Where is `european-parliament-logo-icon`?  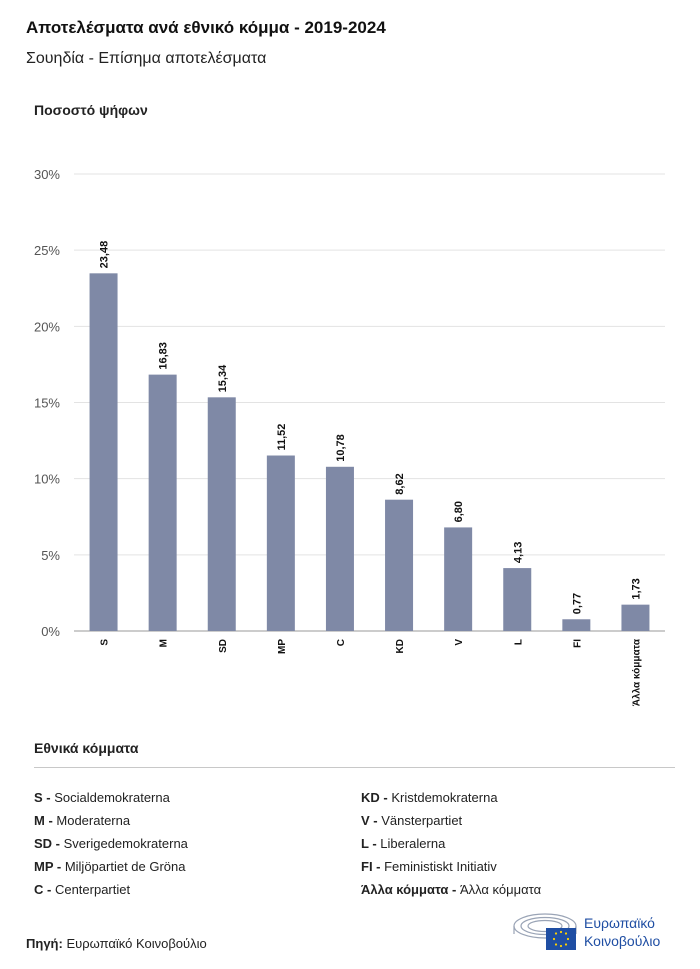 european-parliament-logo-icon is located at coordinates (545, 931).